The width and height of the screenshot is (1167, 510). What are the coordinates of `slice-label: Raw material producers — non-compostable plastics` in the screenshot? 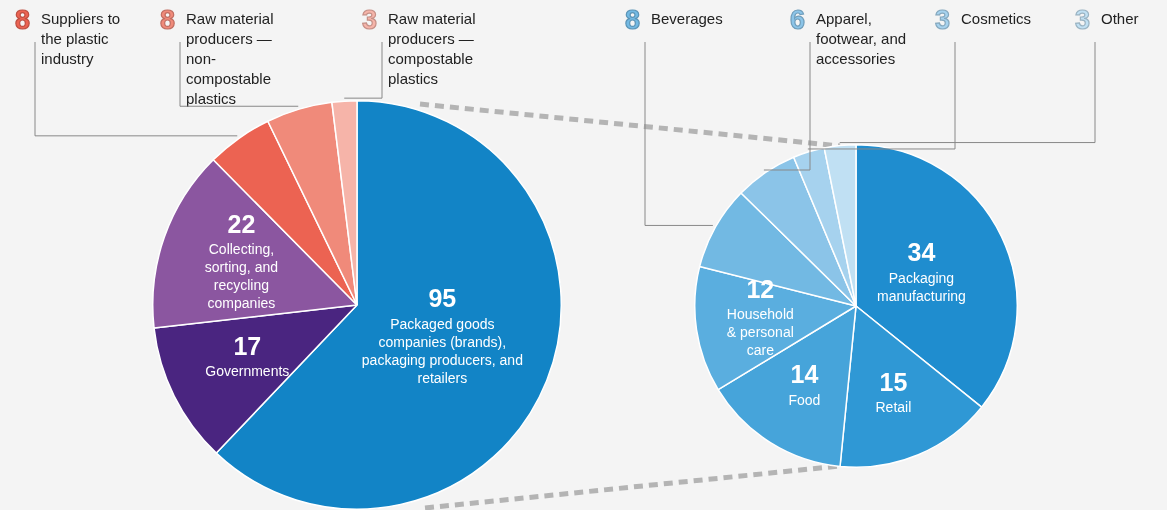 It's located at (230, 58).